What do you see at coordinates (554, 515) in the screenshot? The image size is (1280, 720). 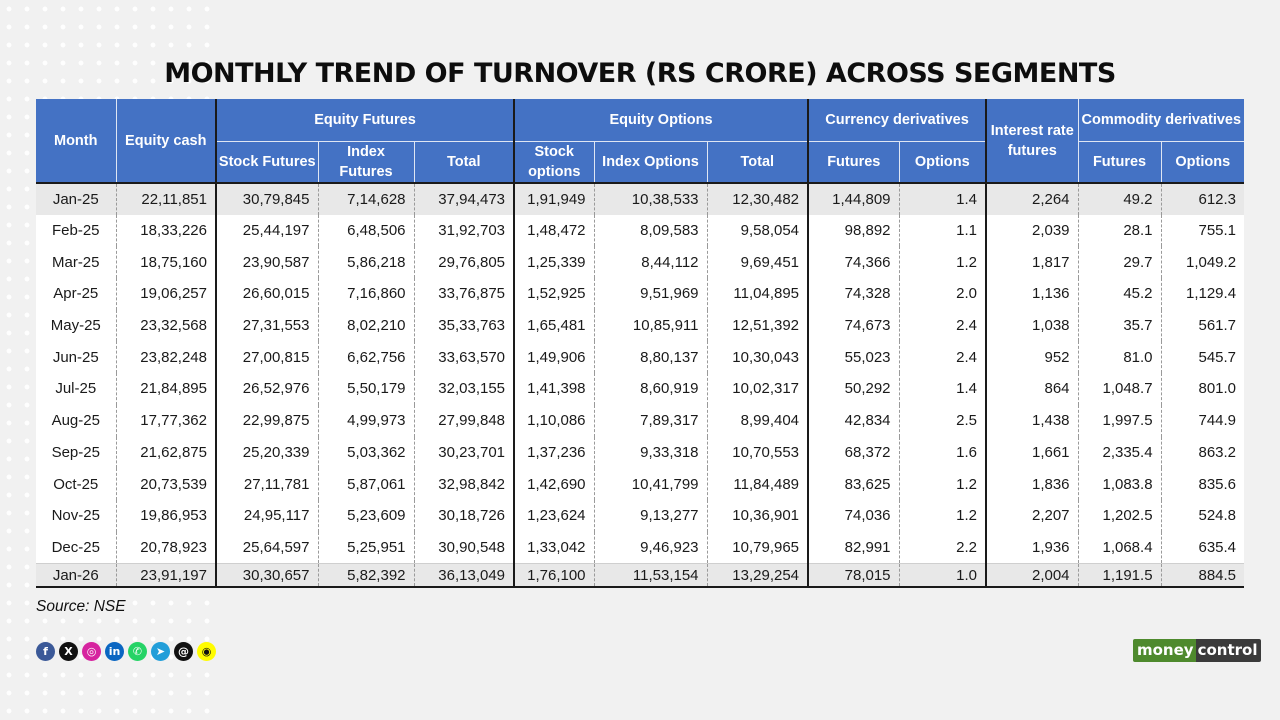 I see `value-cell: 1,23,624` at bounding box center [554, 515].